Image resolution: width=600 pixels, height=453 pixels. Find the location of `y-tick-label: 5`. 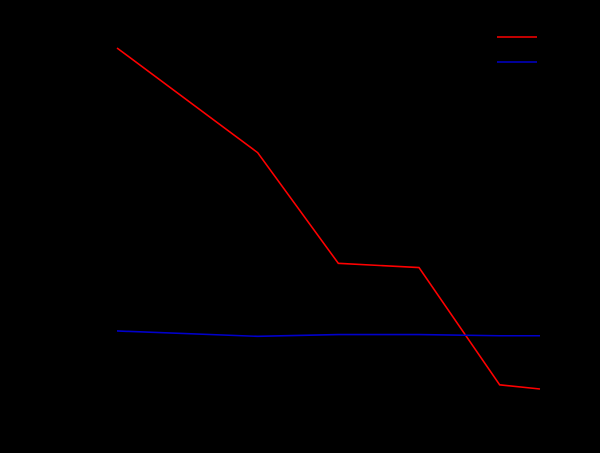

y-tick-label: 5 is located at coordinates (62, 361).